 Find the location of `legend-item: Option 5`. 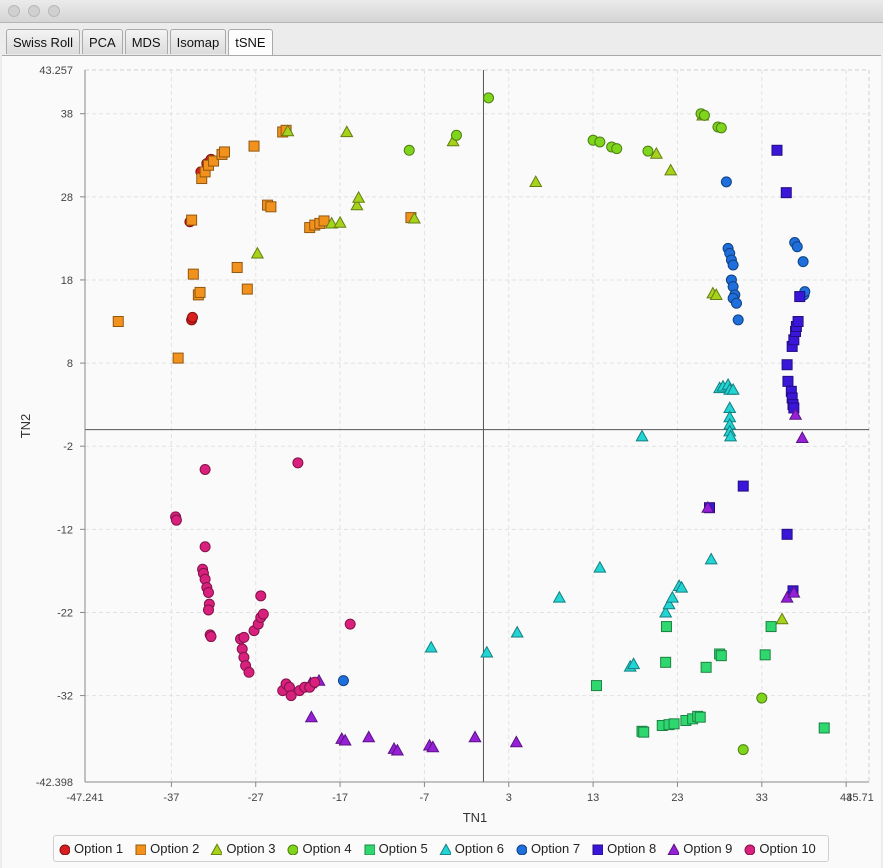

legend-item: Option 5 is located at coordinates (395, 848).